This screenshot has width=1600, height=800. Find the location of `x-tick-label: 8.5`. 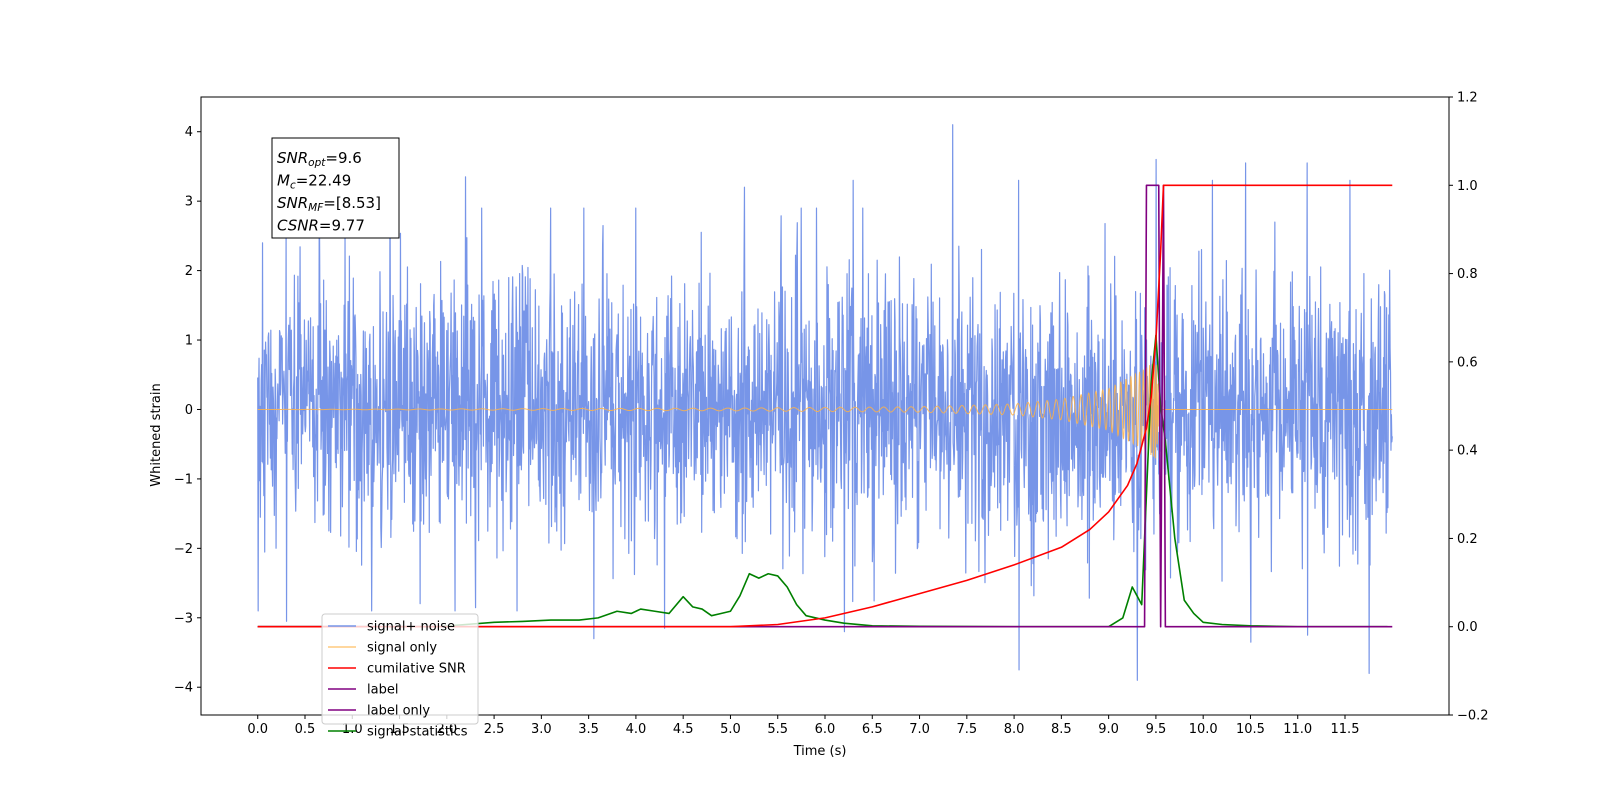

x-tick-label: 8.5 is located at coordinates (1061, 729).